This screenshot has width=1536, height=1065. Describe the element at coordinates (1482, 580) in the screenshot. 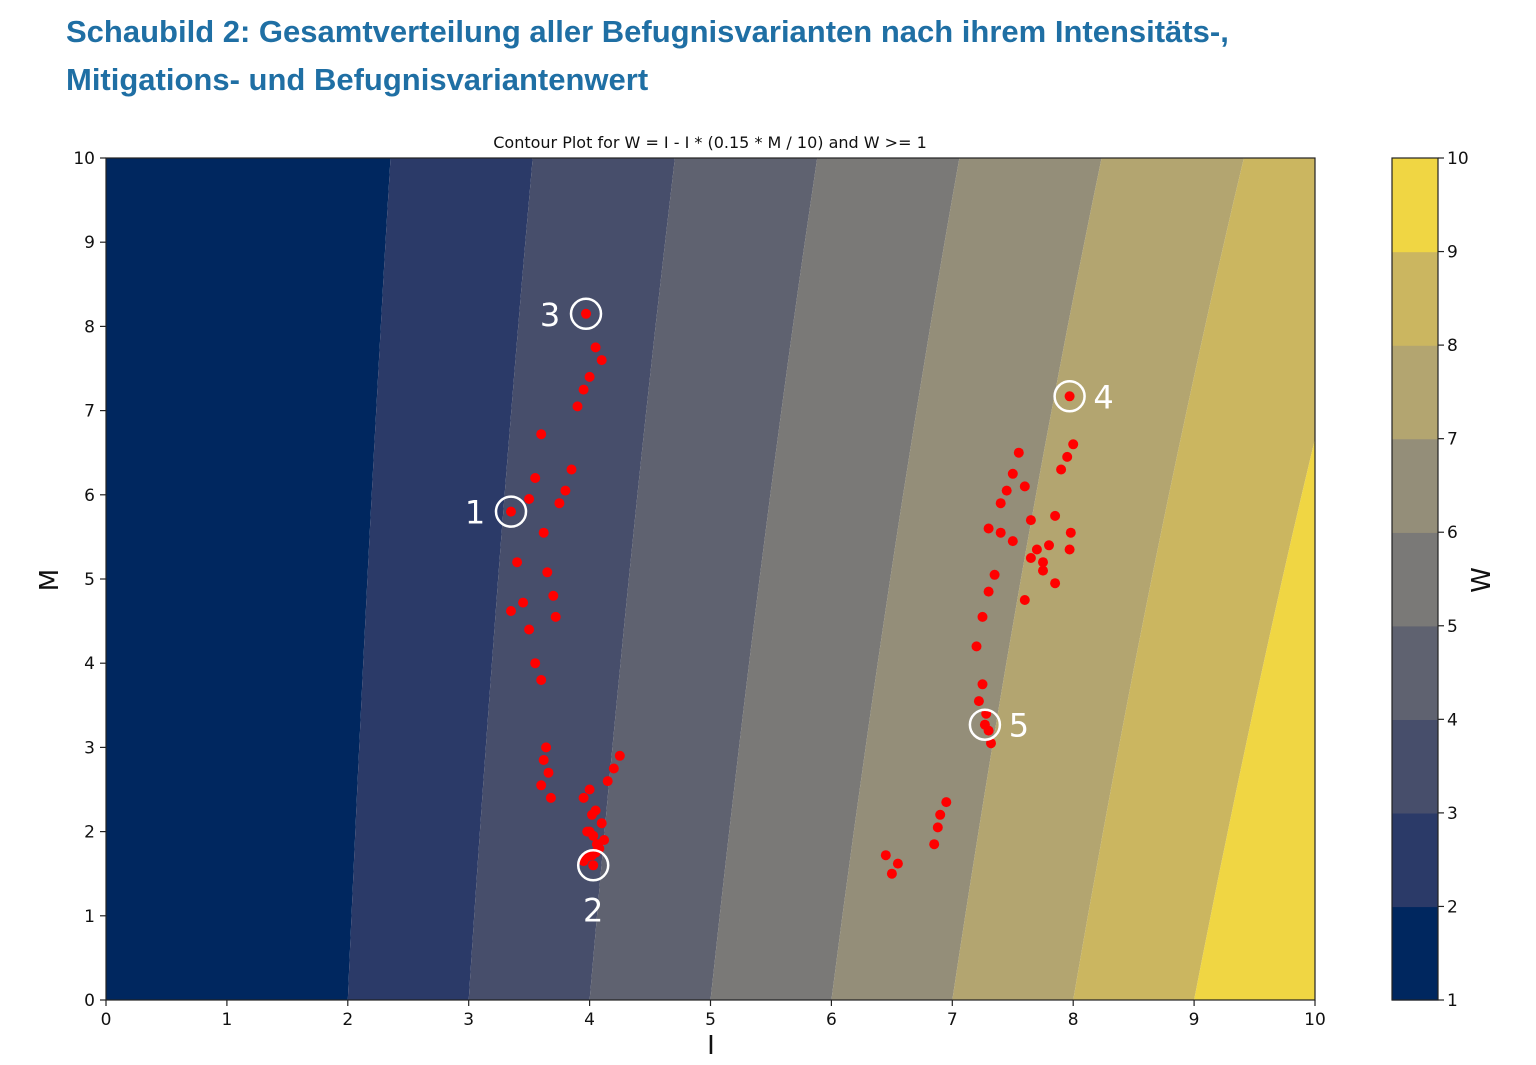

I see `colorbar-label: W` at that location.